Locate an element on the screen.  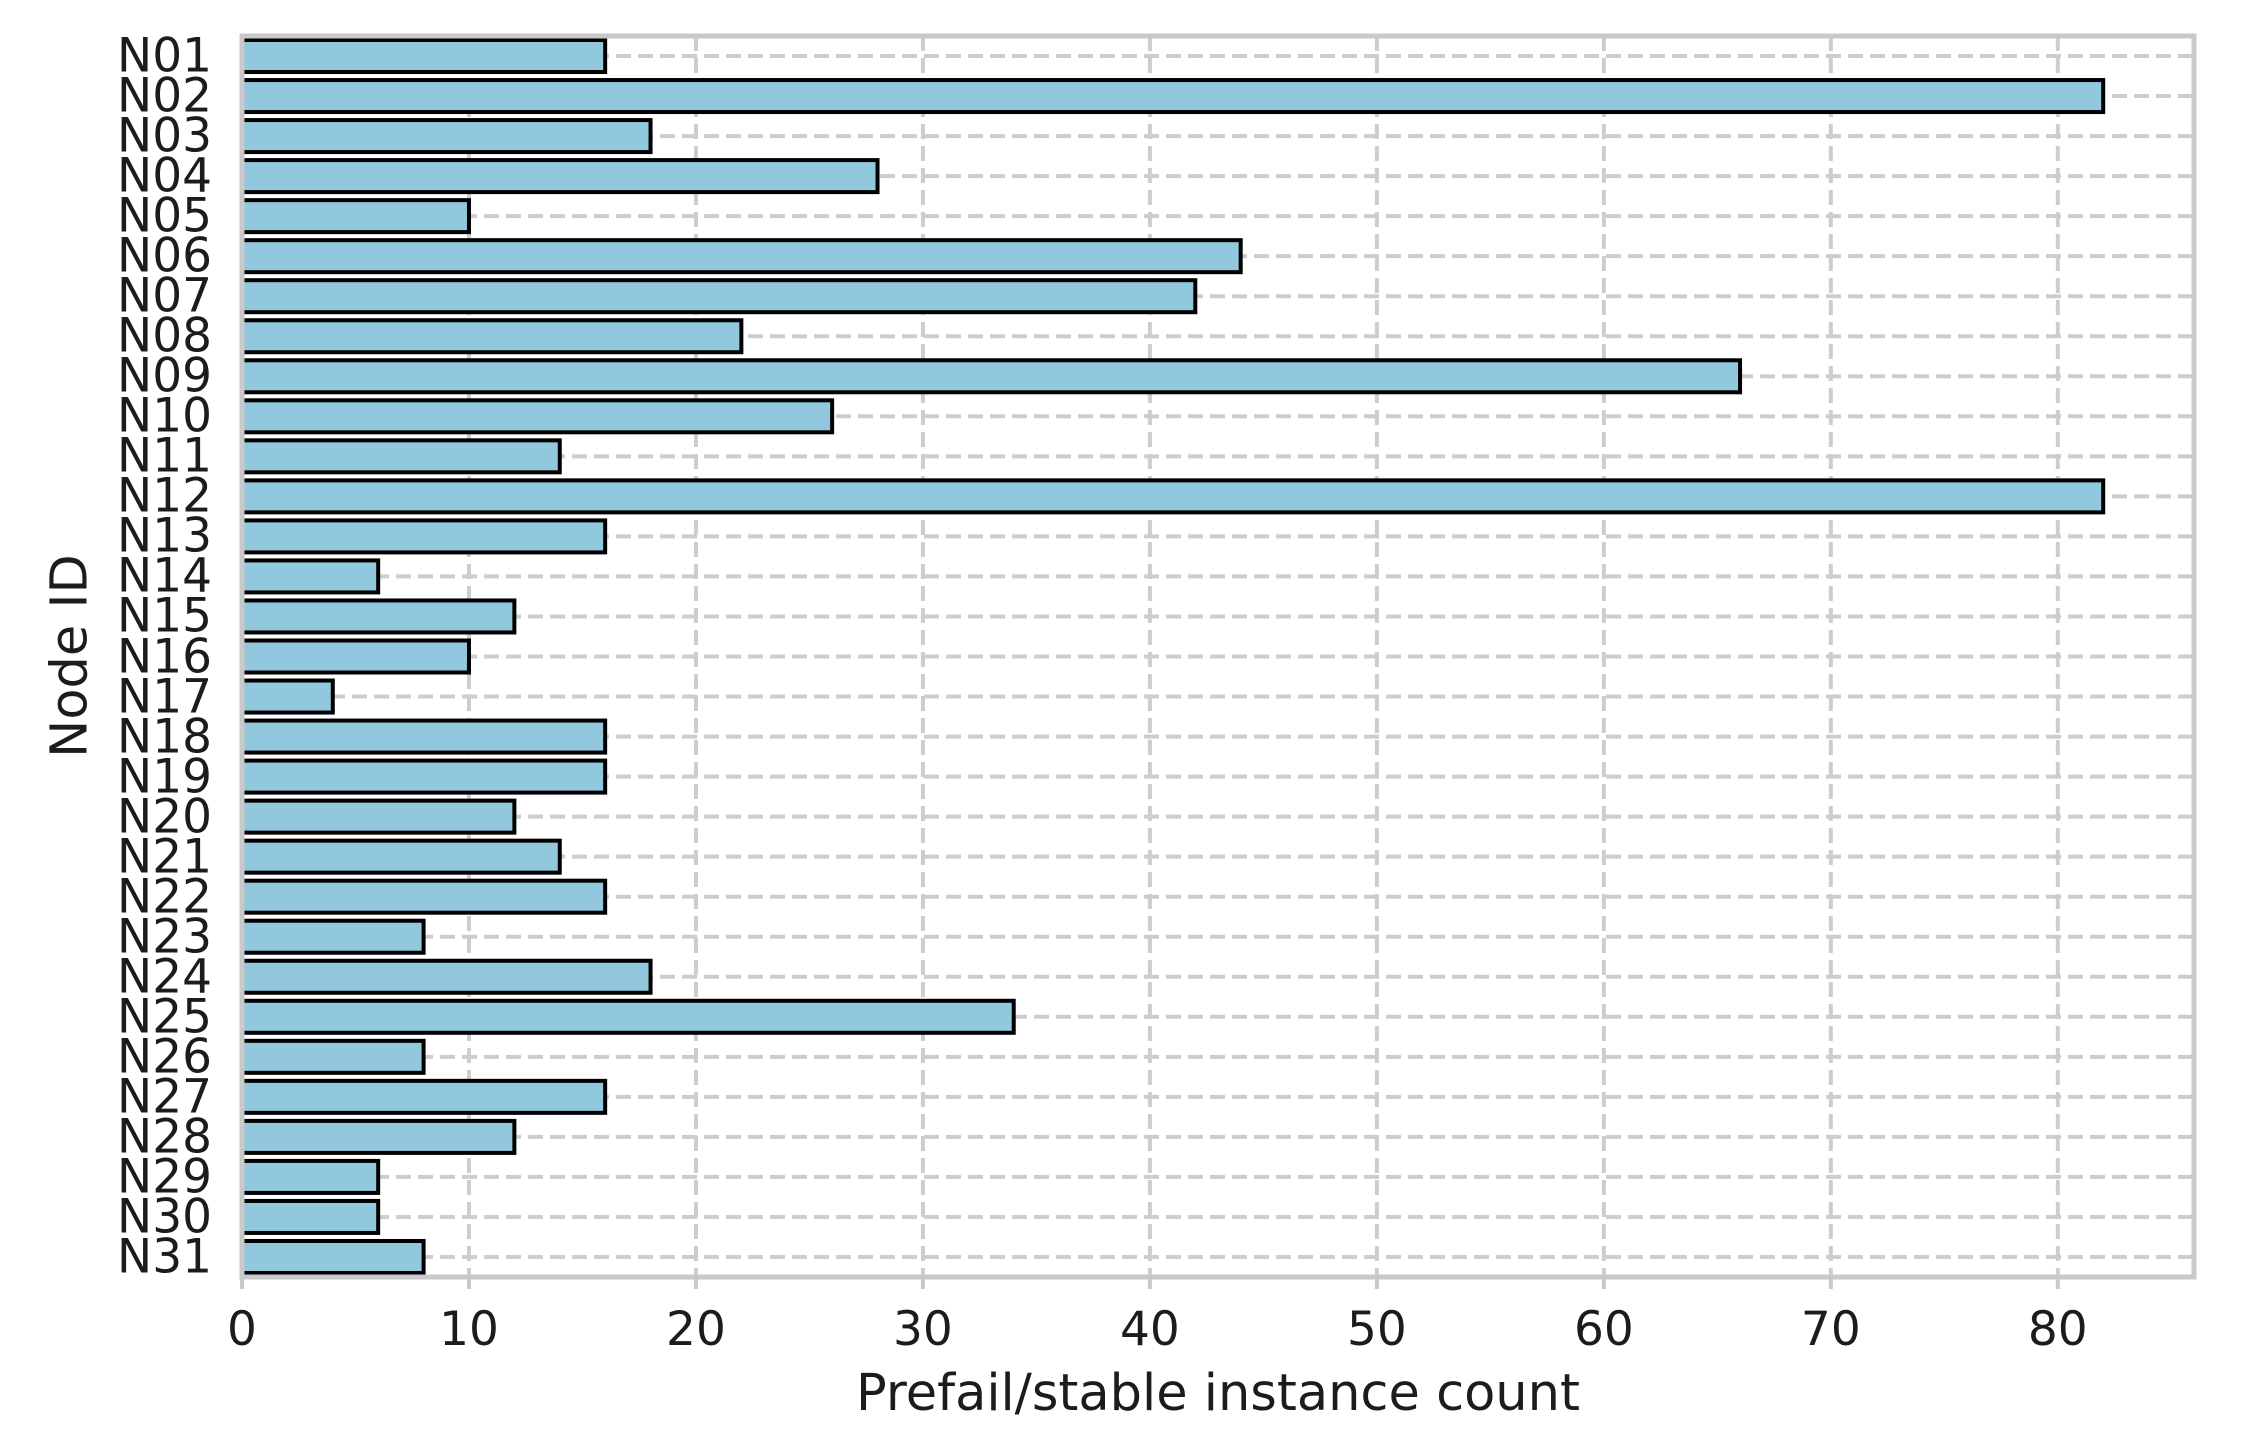
bar-N18 is located at coordinates (424, 736).